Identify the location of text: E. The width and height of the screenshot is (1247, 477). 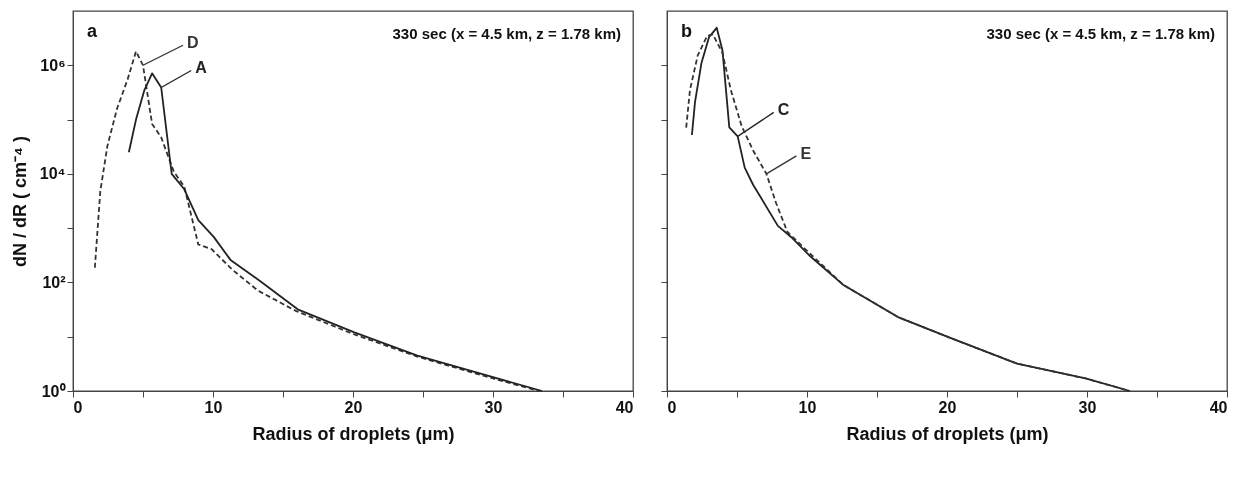
(806, 153).